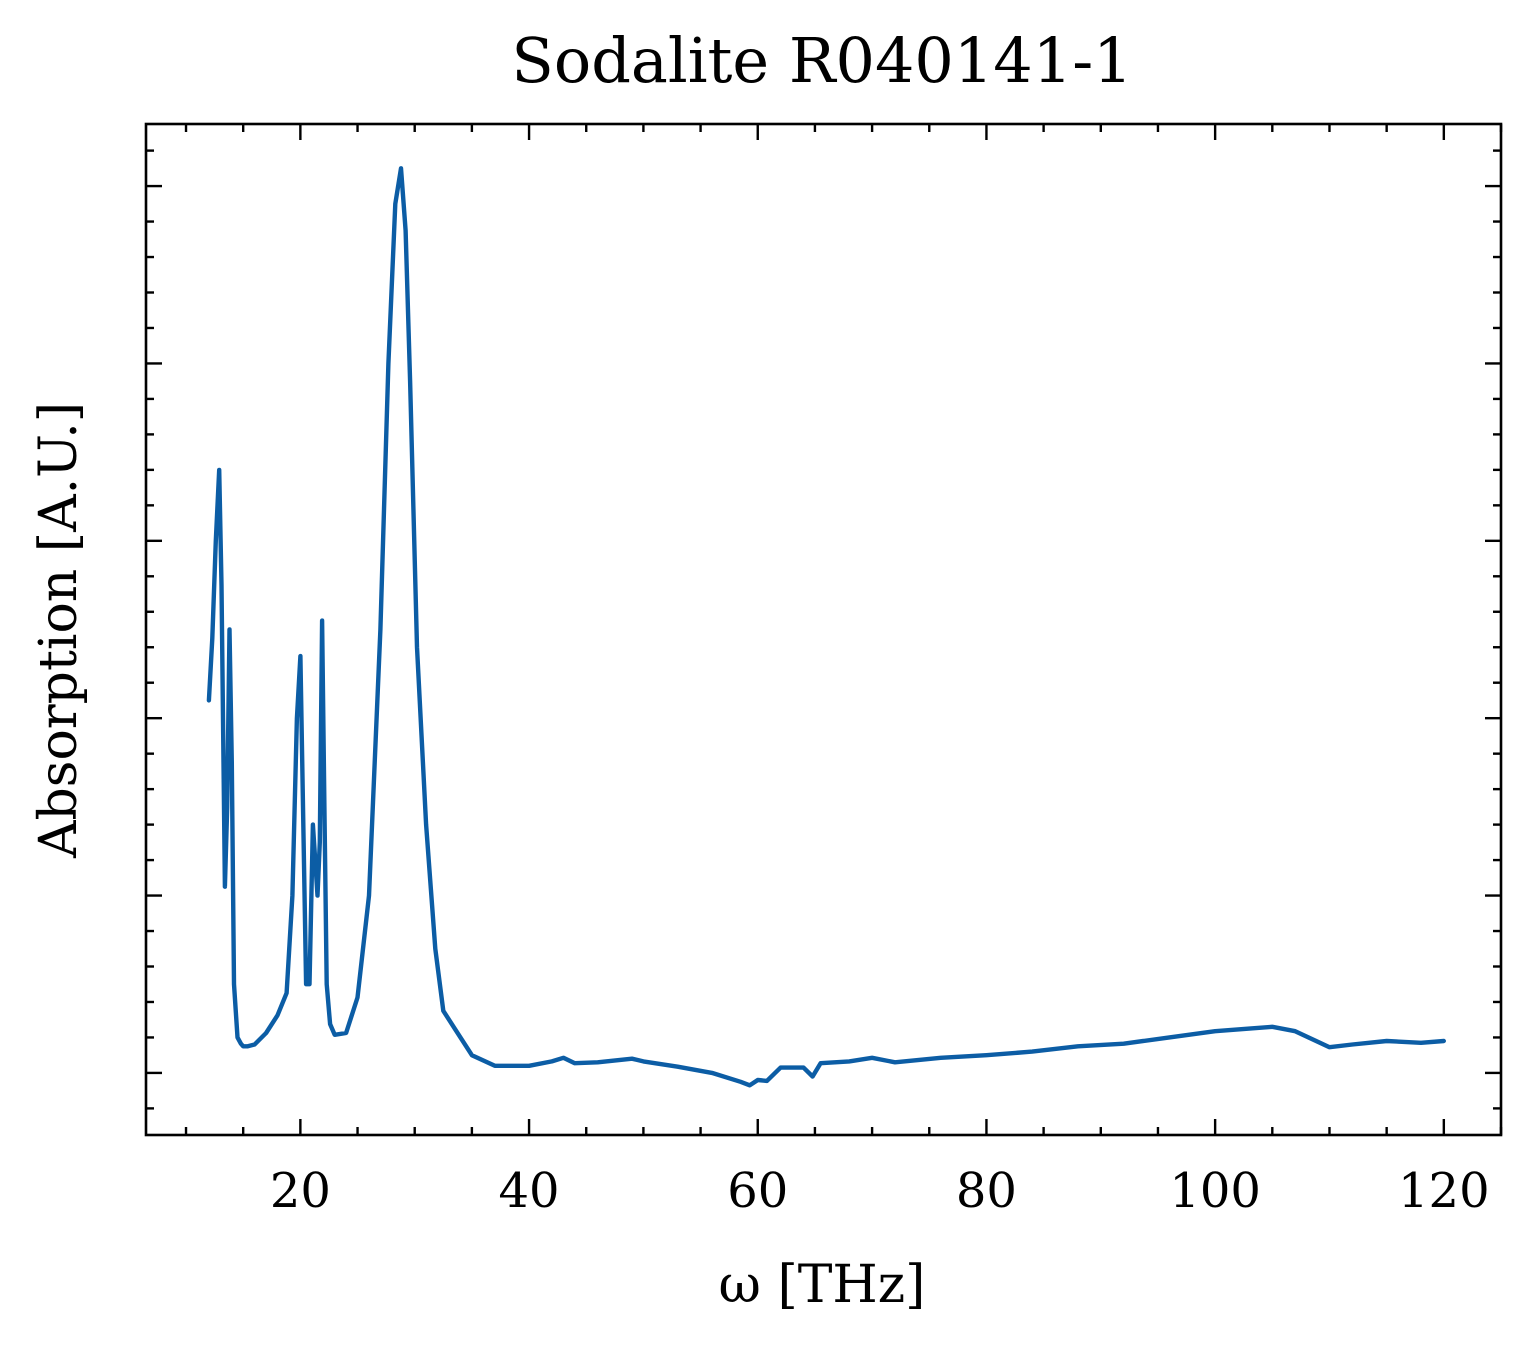 The width and height of the screenshot is (1527, 1345). Describe the element at coordinates (757, 1191) in the screenshot. I see `x-tick-label: 60` at that location.